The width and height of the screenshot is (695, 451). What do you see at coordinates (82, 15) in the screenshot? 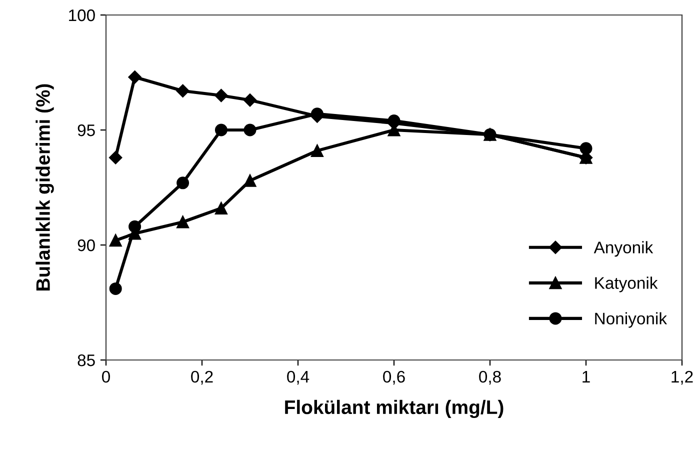
I see `y-tick-label: 100` at bounding box center [82, 15].